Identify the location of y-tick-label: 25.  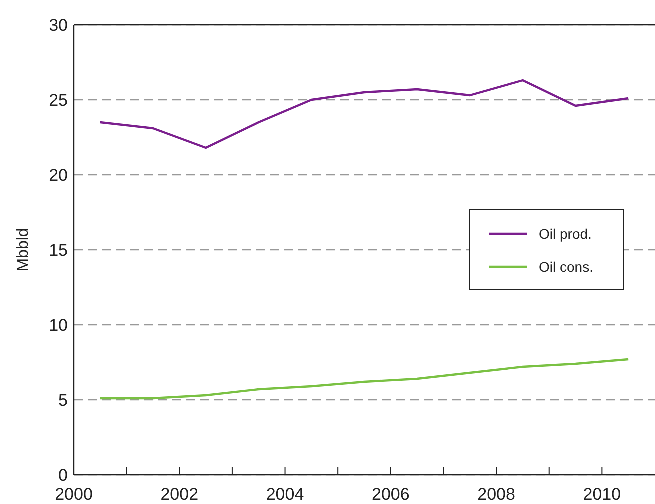
(58, 100).